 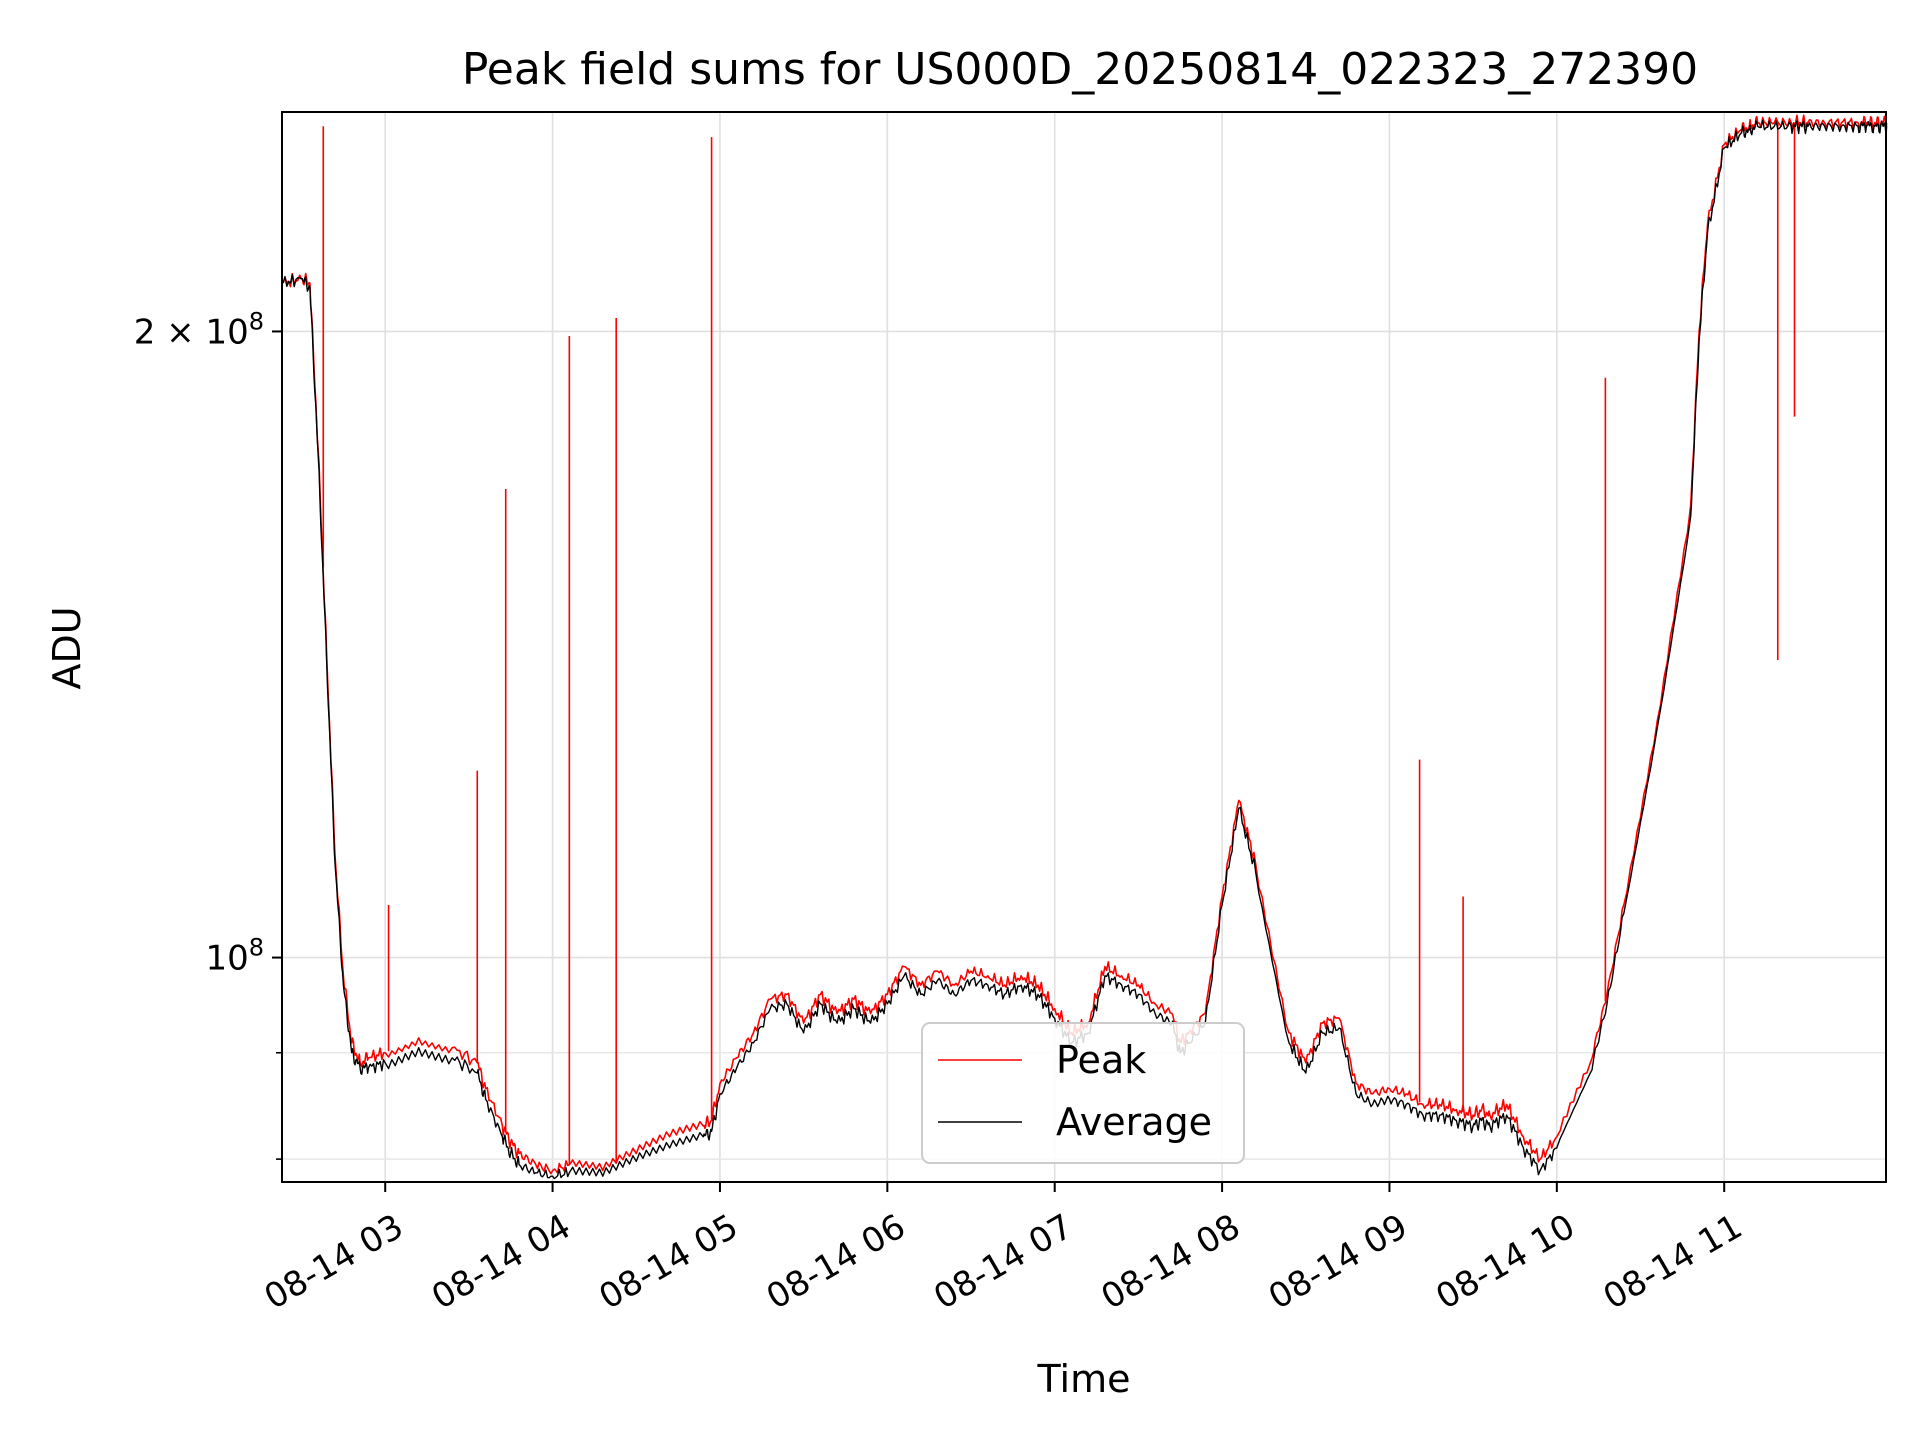 What do you see at coordinates (234, 956) in the screenshot?
I see `y-tick-label: 108` at bounding box center [234, 956].